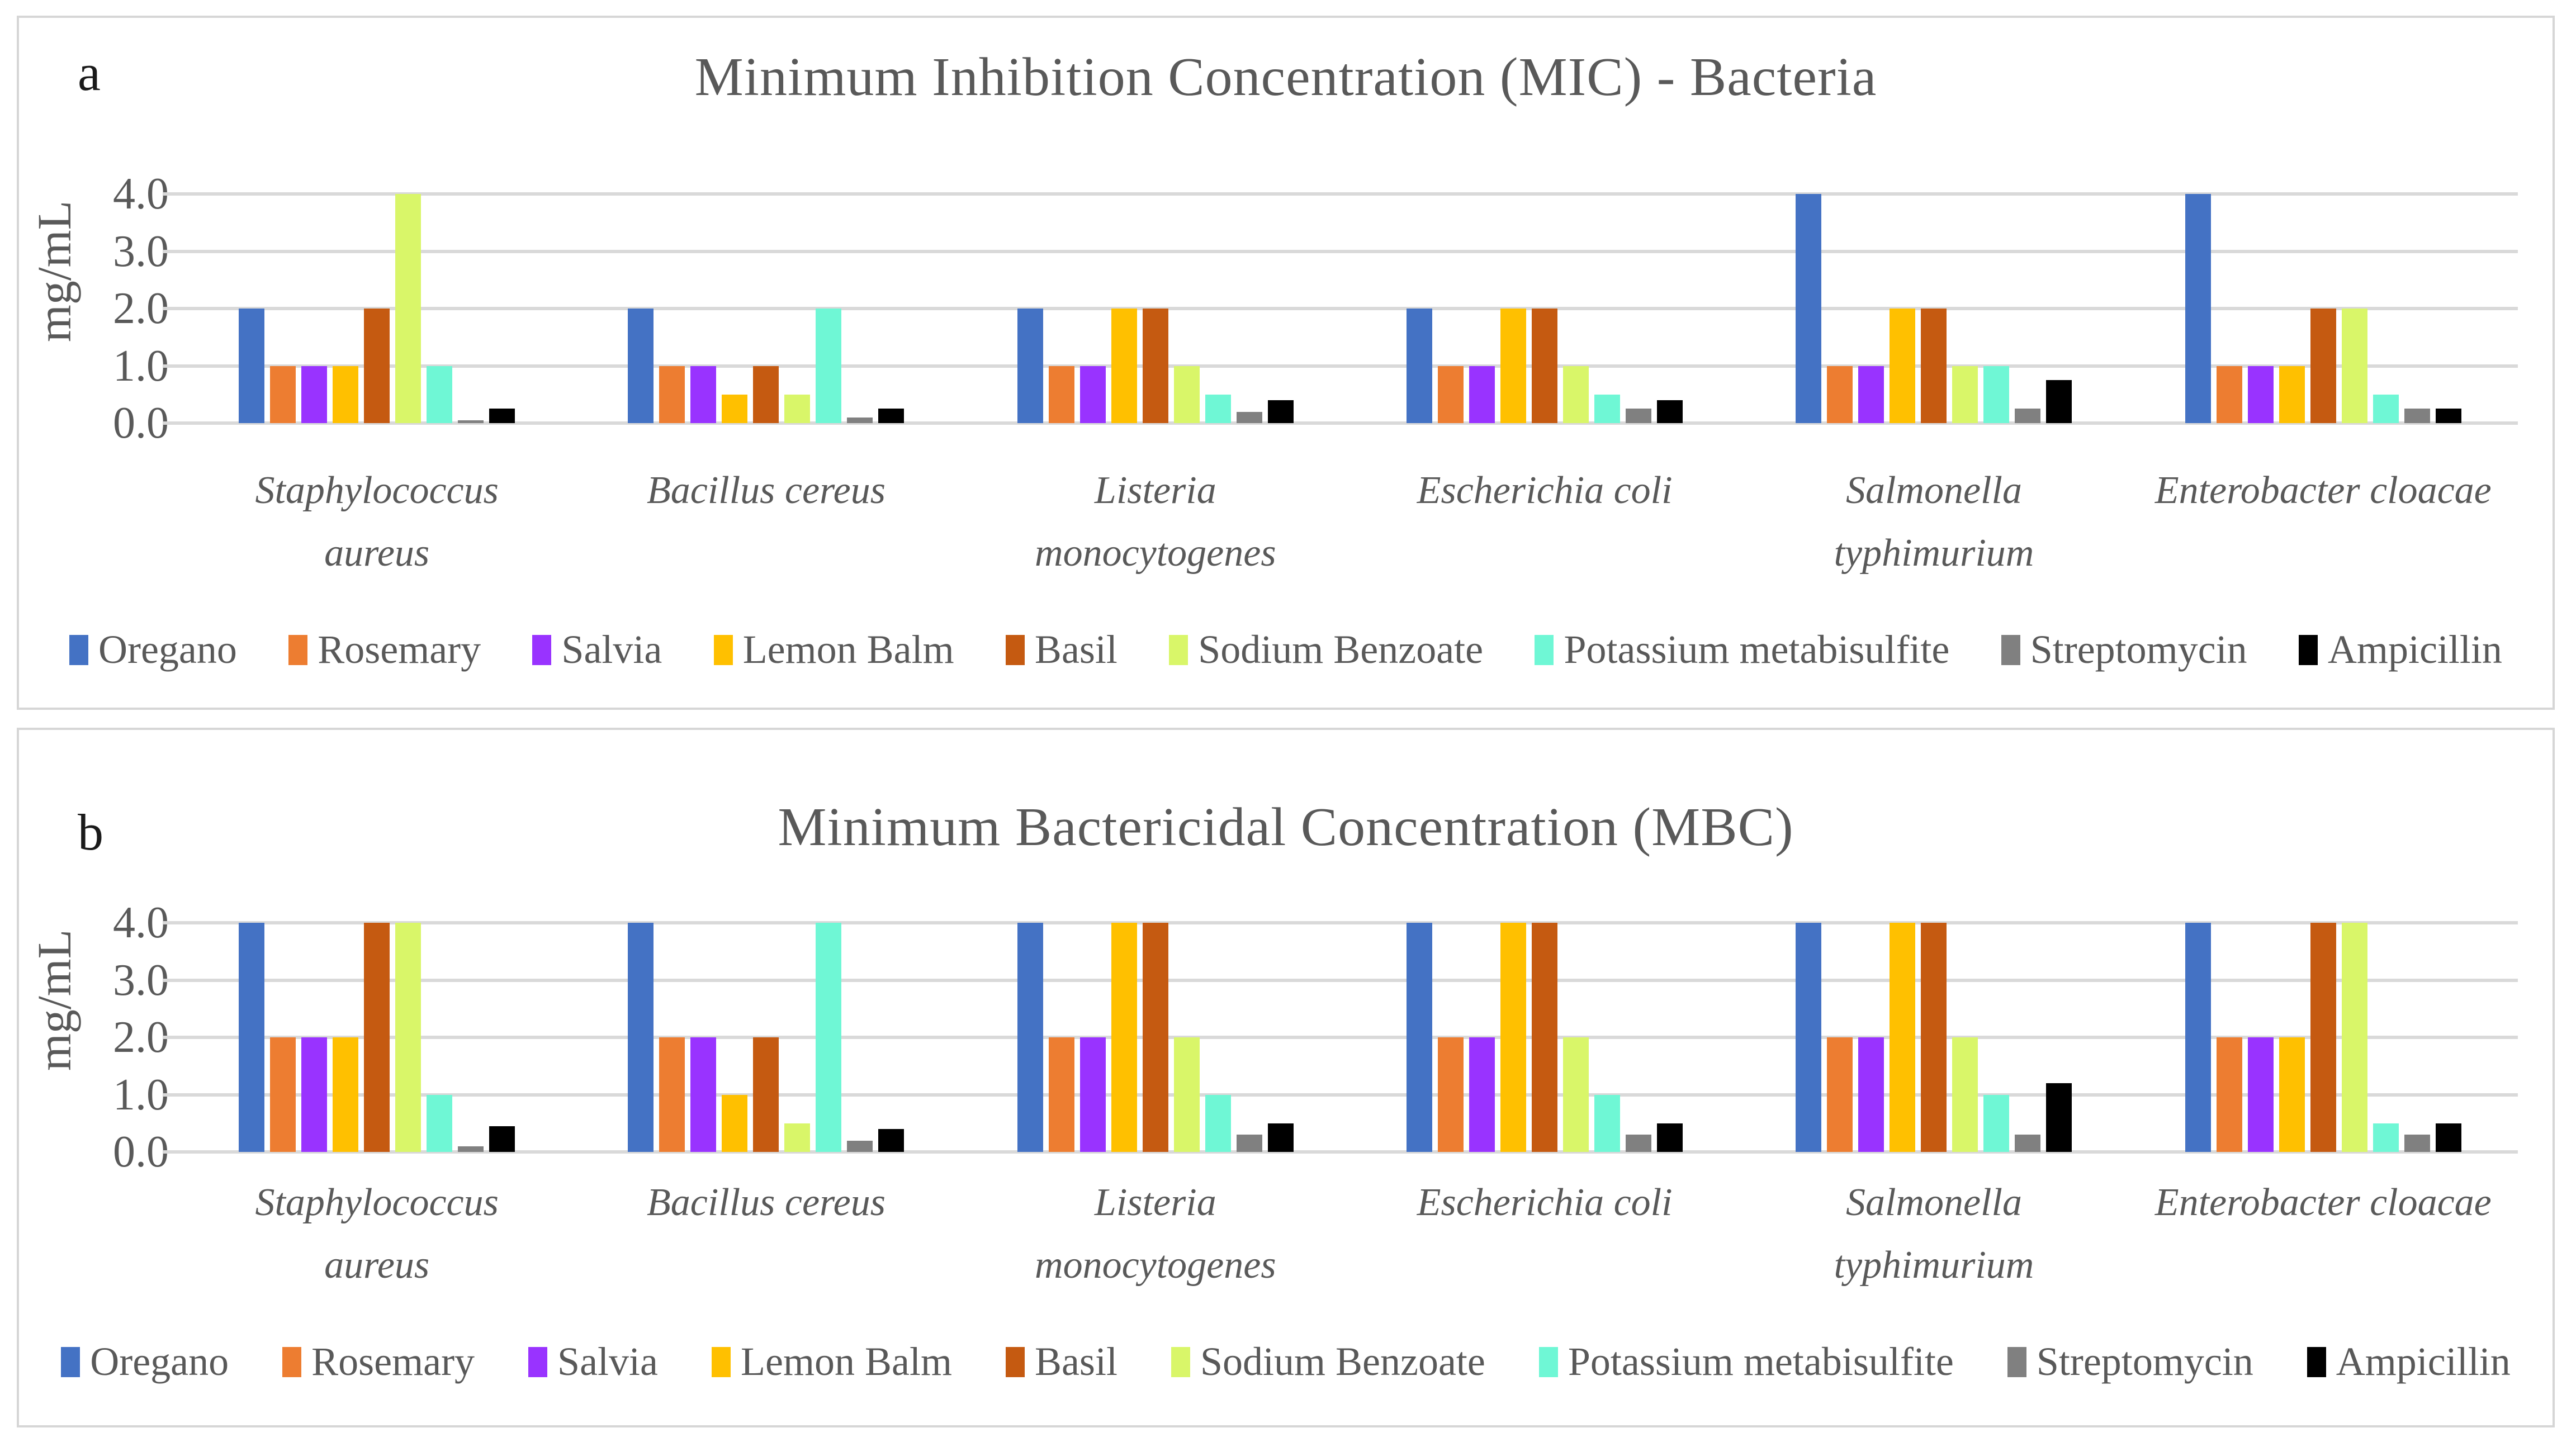 This screenshot has height=1442, width=2576. I want to click on legend-swatch-rosemary, so click(298, 649).